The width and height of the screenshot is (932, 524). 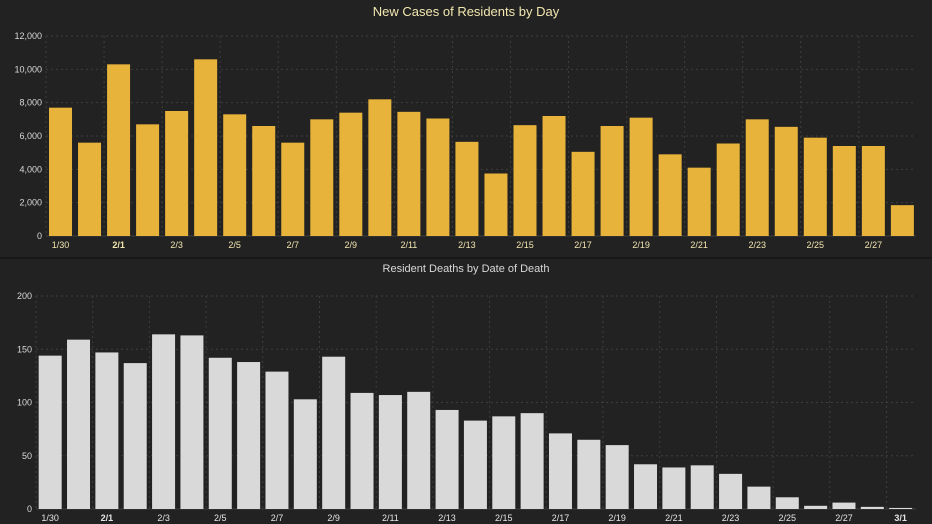 What do you see at coordinates (30, 103) in the screenshot?
I see `y-tick-label: 8,000` at bounding box center [30, 103].